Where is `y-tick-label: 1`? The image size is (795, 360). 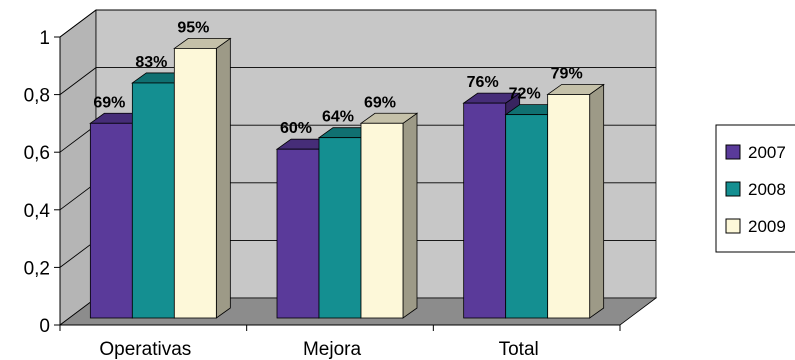 y-tick-label: 1 is located at coordinates (44, 38).